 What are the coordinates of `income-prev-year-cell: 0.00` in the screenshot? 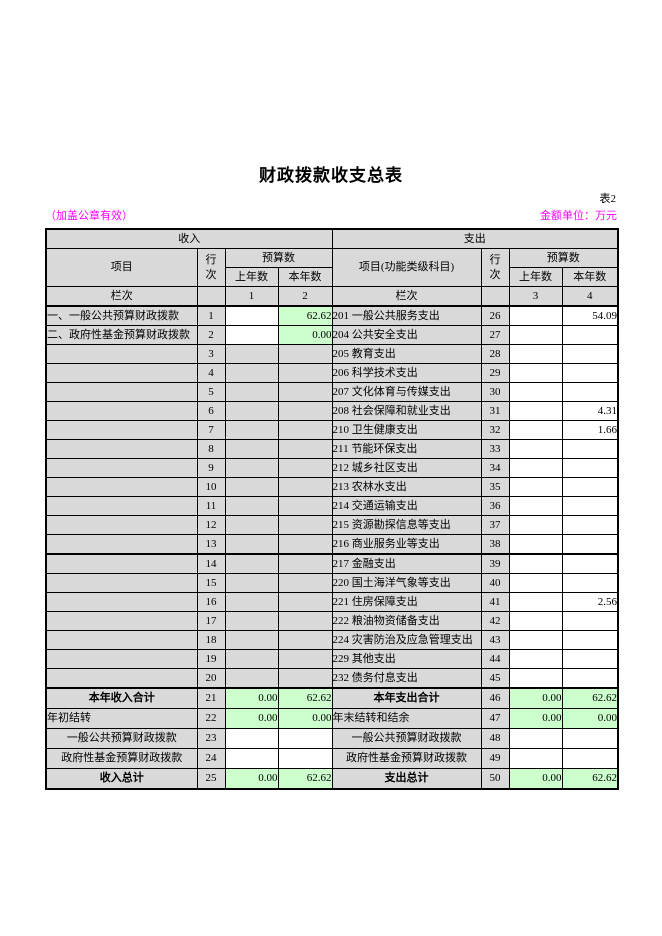 It's located at (251, 698).